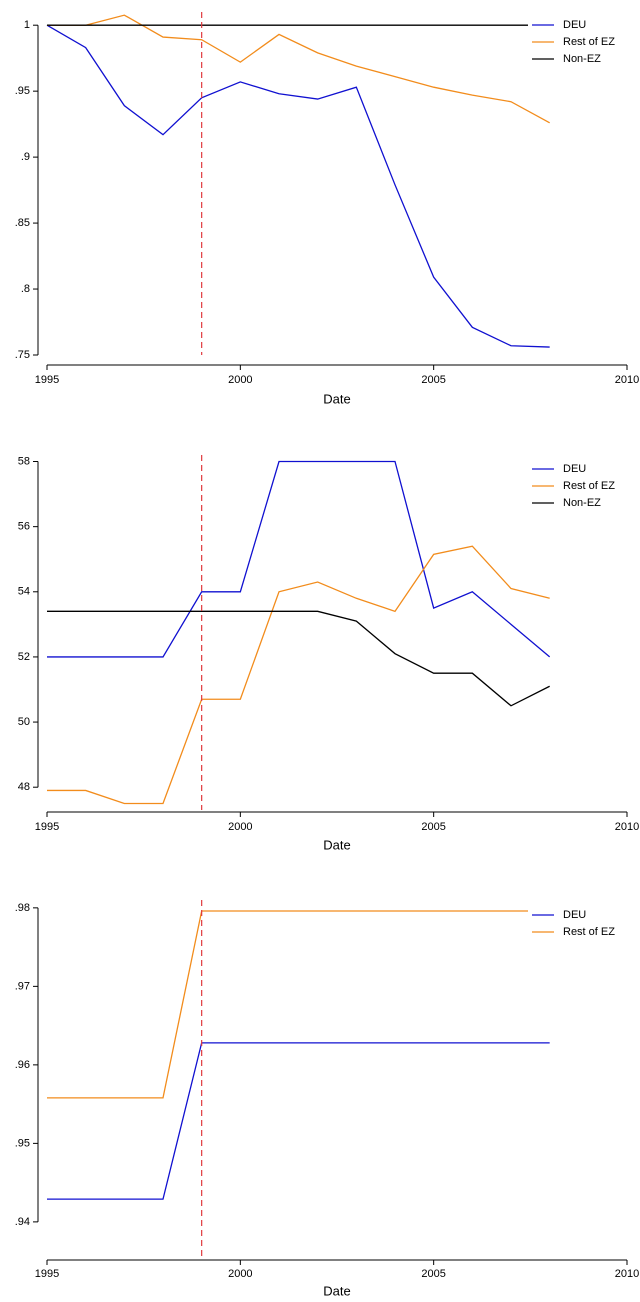  I want to click on y-tick-label: 54, so click(24, 592).